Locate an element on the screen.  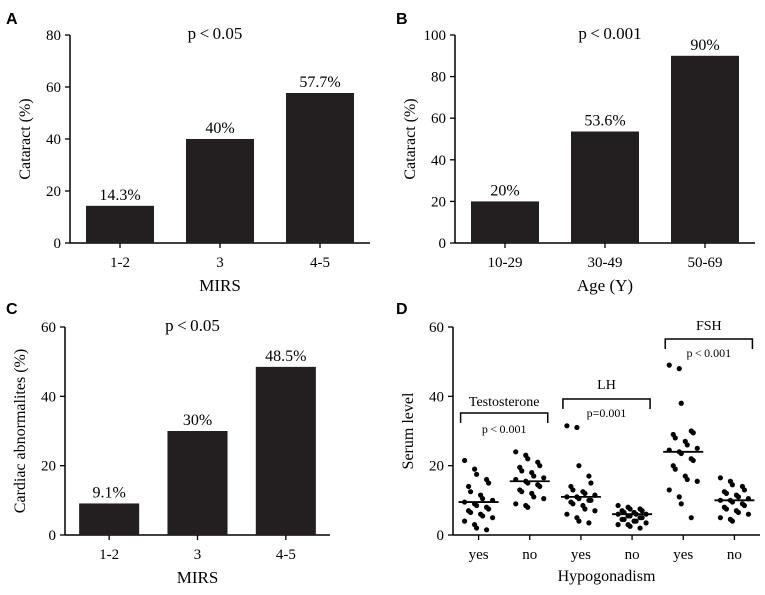
x-axis-label: Hypogonadism is located at coordinates (607, 576).